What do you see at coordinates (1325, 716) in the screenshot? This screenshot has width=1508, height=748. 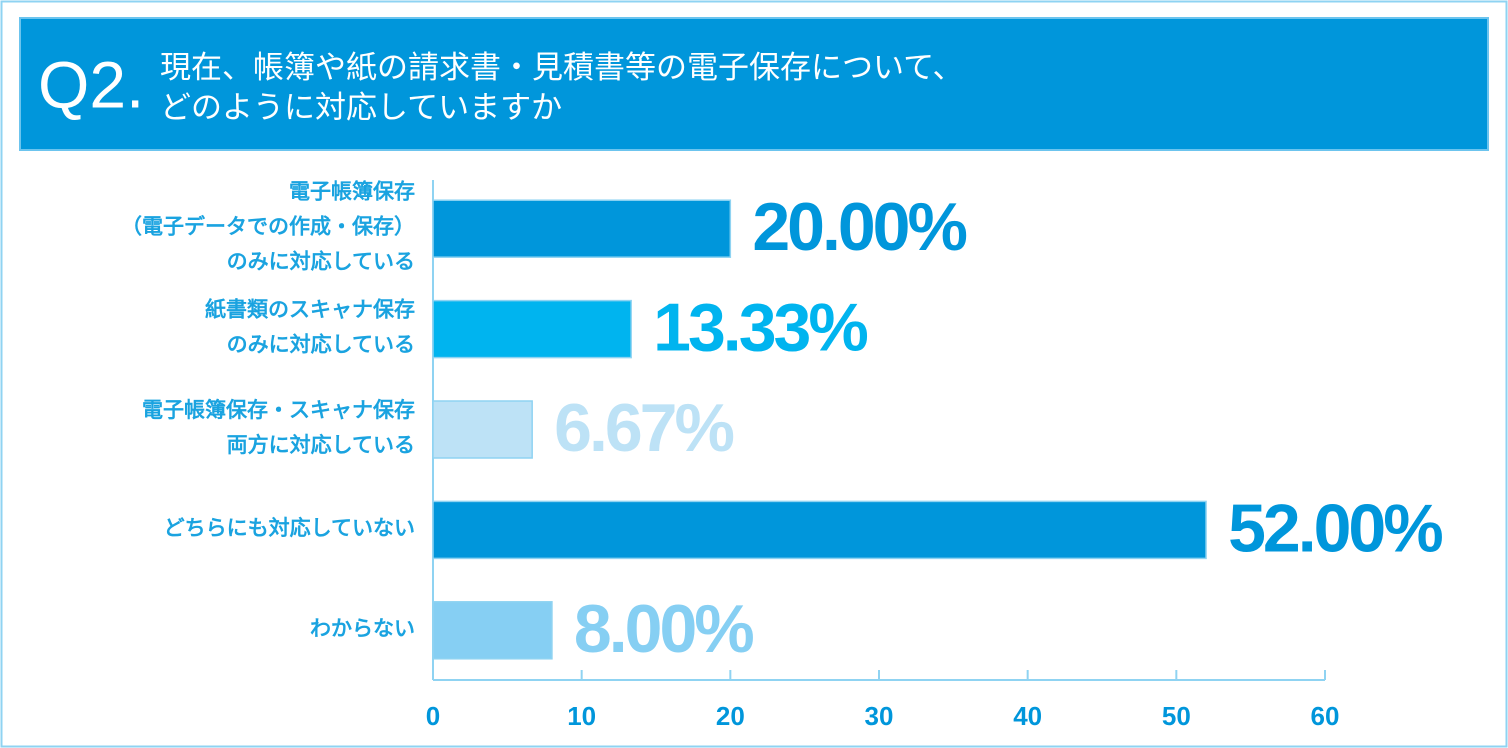 I see `x-tick-label: 60` at bounding box center [1325, 716].